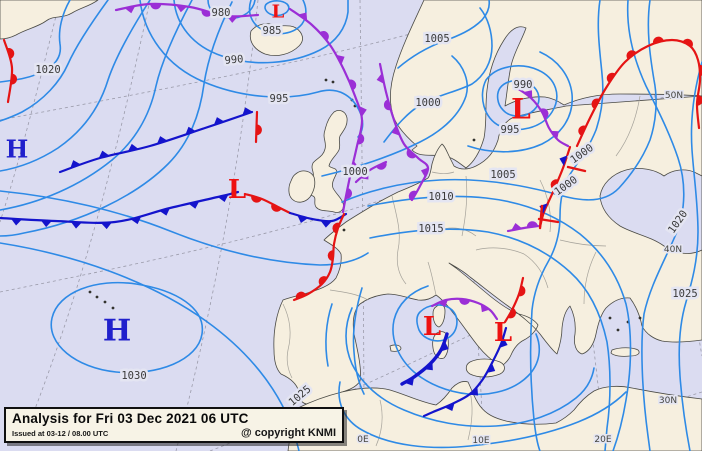 This screenshot has height=451, width=702. Describe the element at coordinates (133, 376) in the screenshot. I see `isobar-value-label: 1030` at that location.